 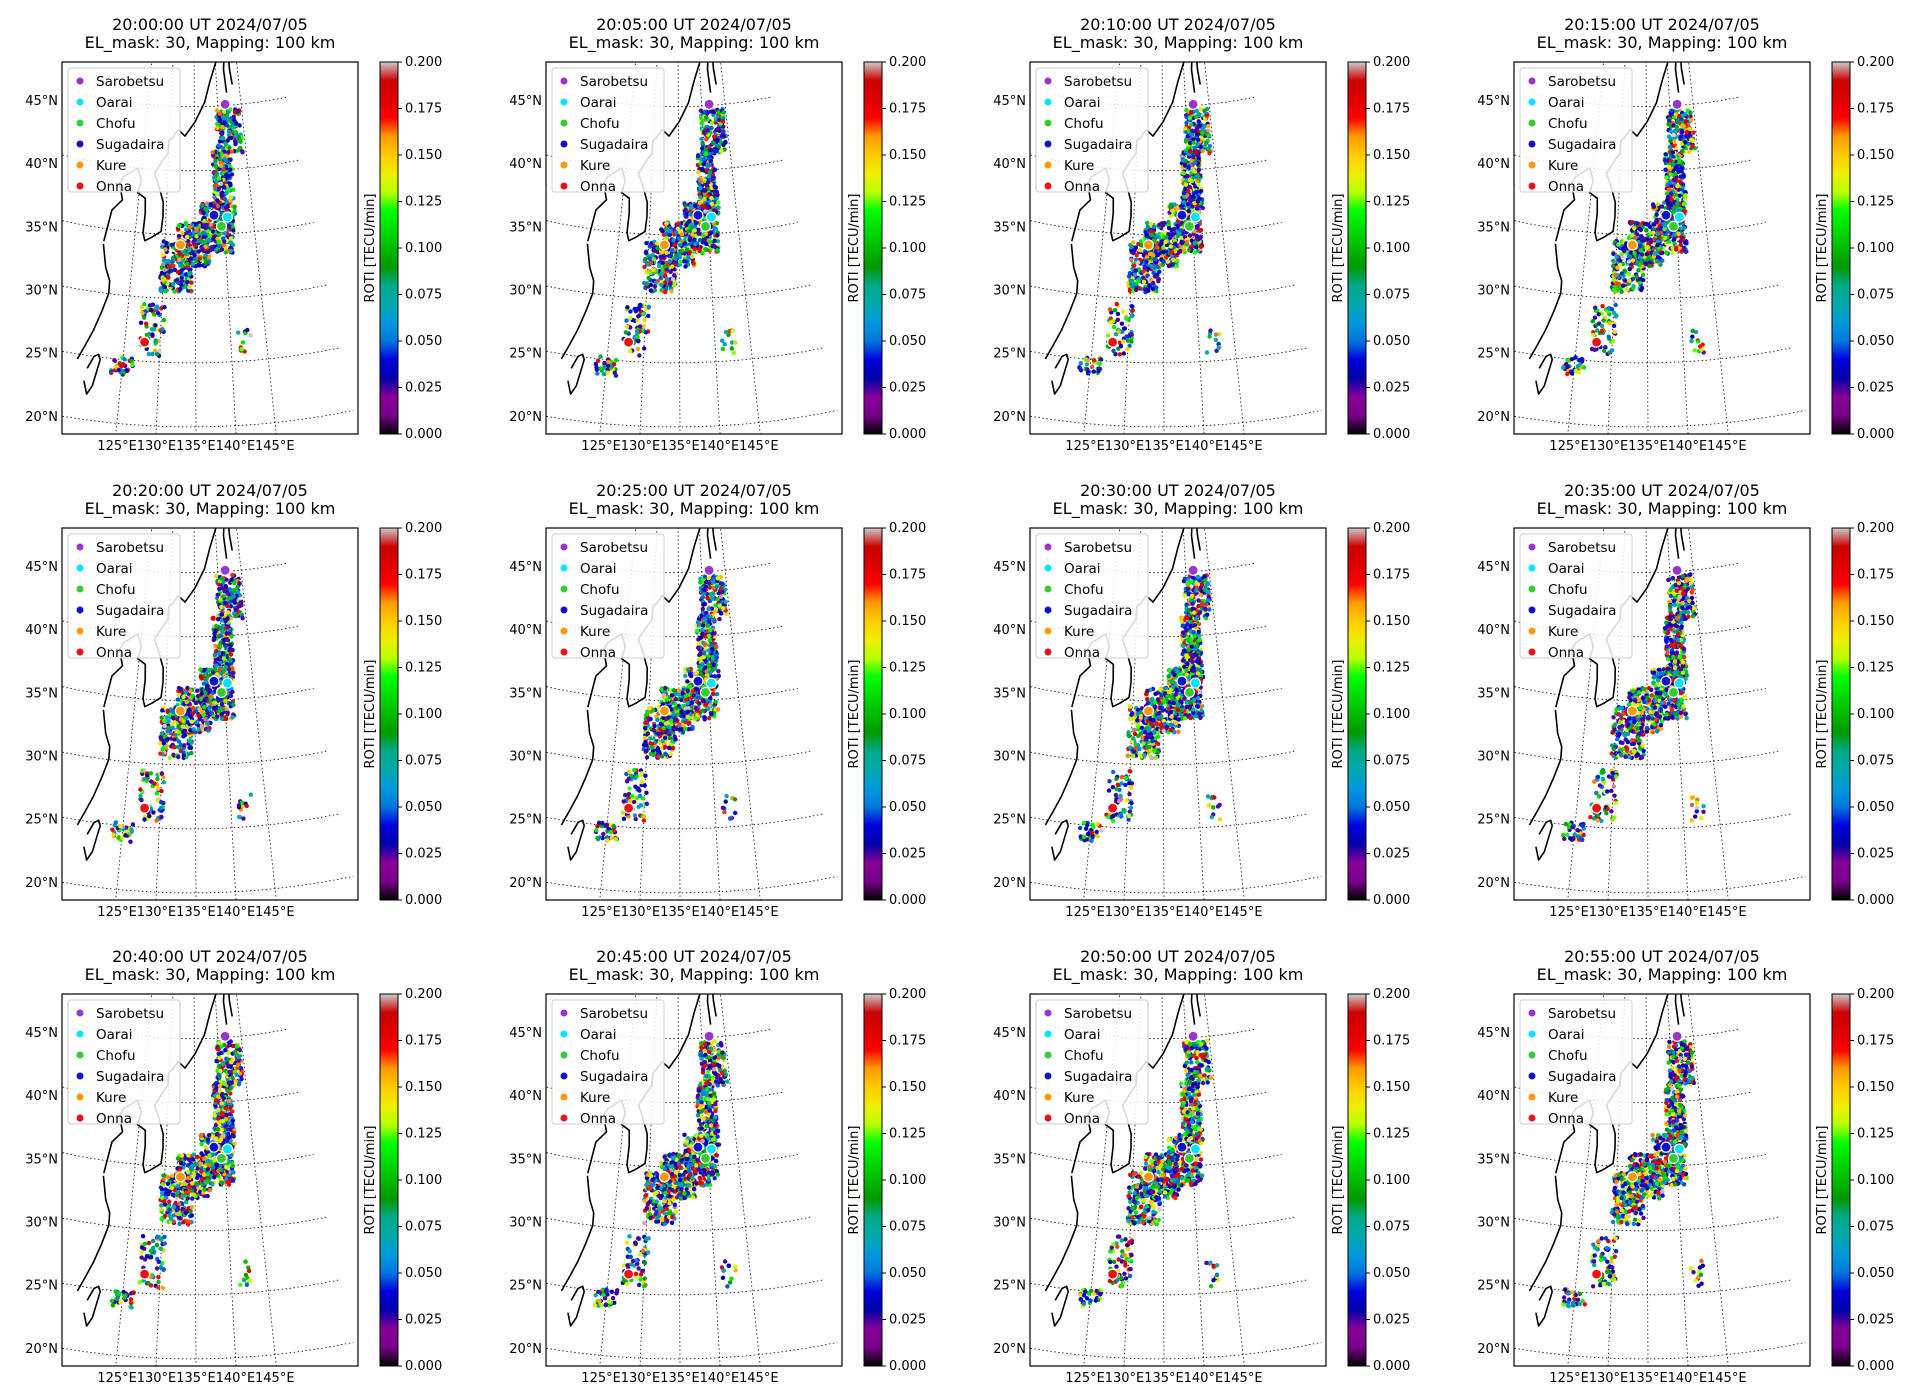 What do you see at coordinates (423, 341) in the screenshot?
I see `colorbar-tick-label: 0.050` at bounding box center [423, 341].